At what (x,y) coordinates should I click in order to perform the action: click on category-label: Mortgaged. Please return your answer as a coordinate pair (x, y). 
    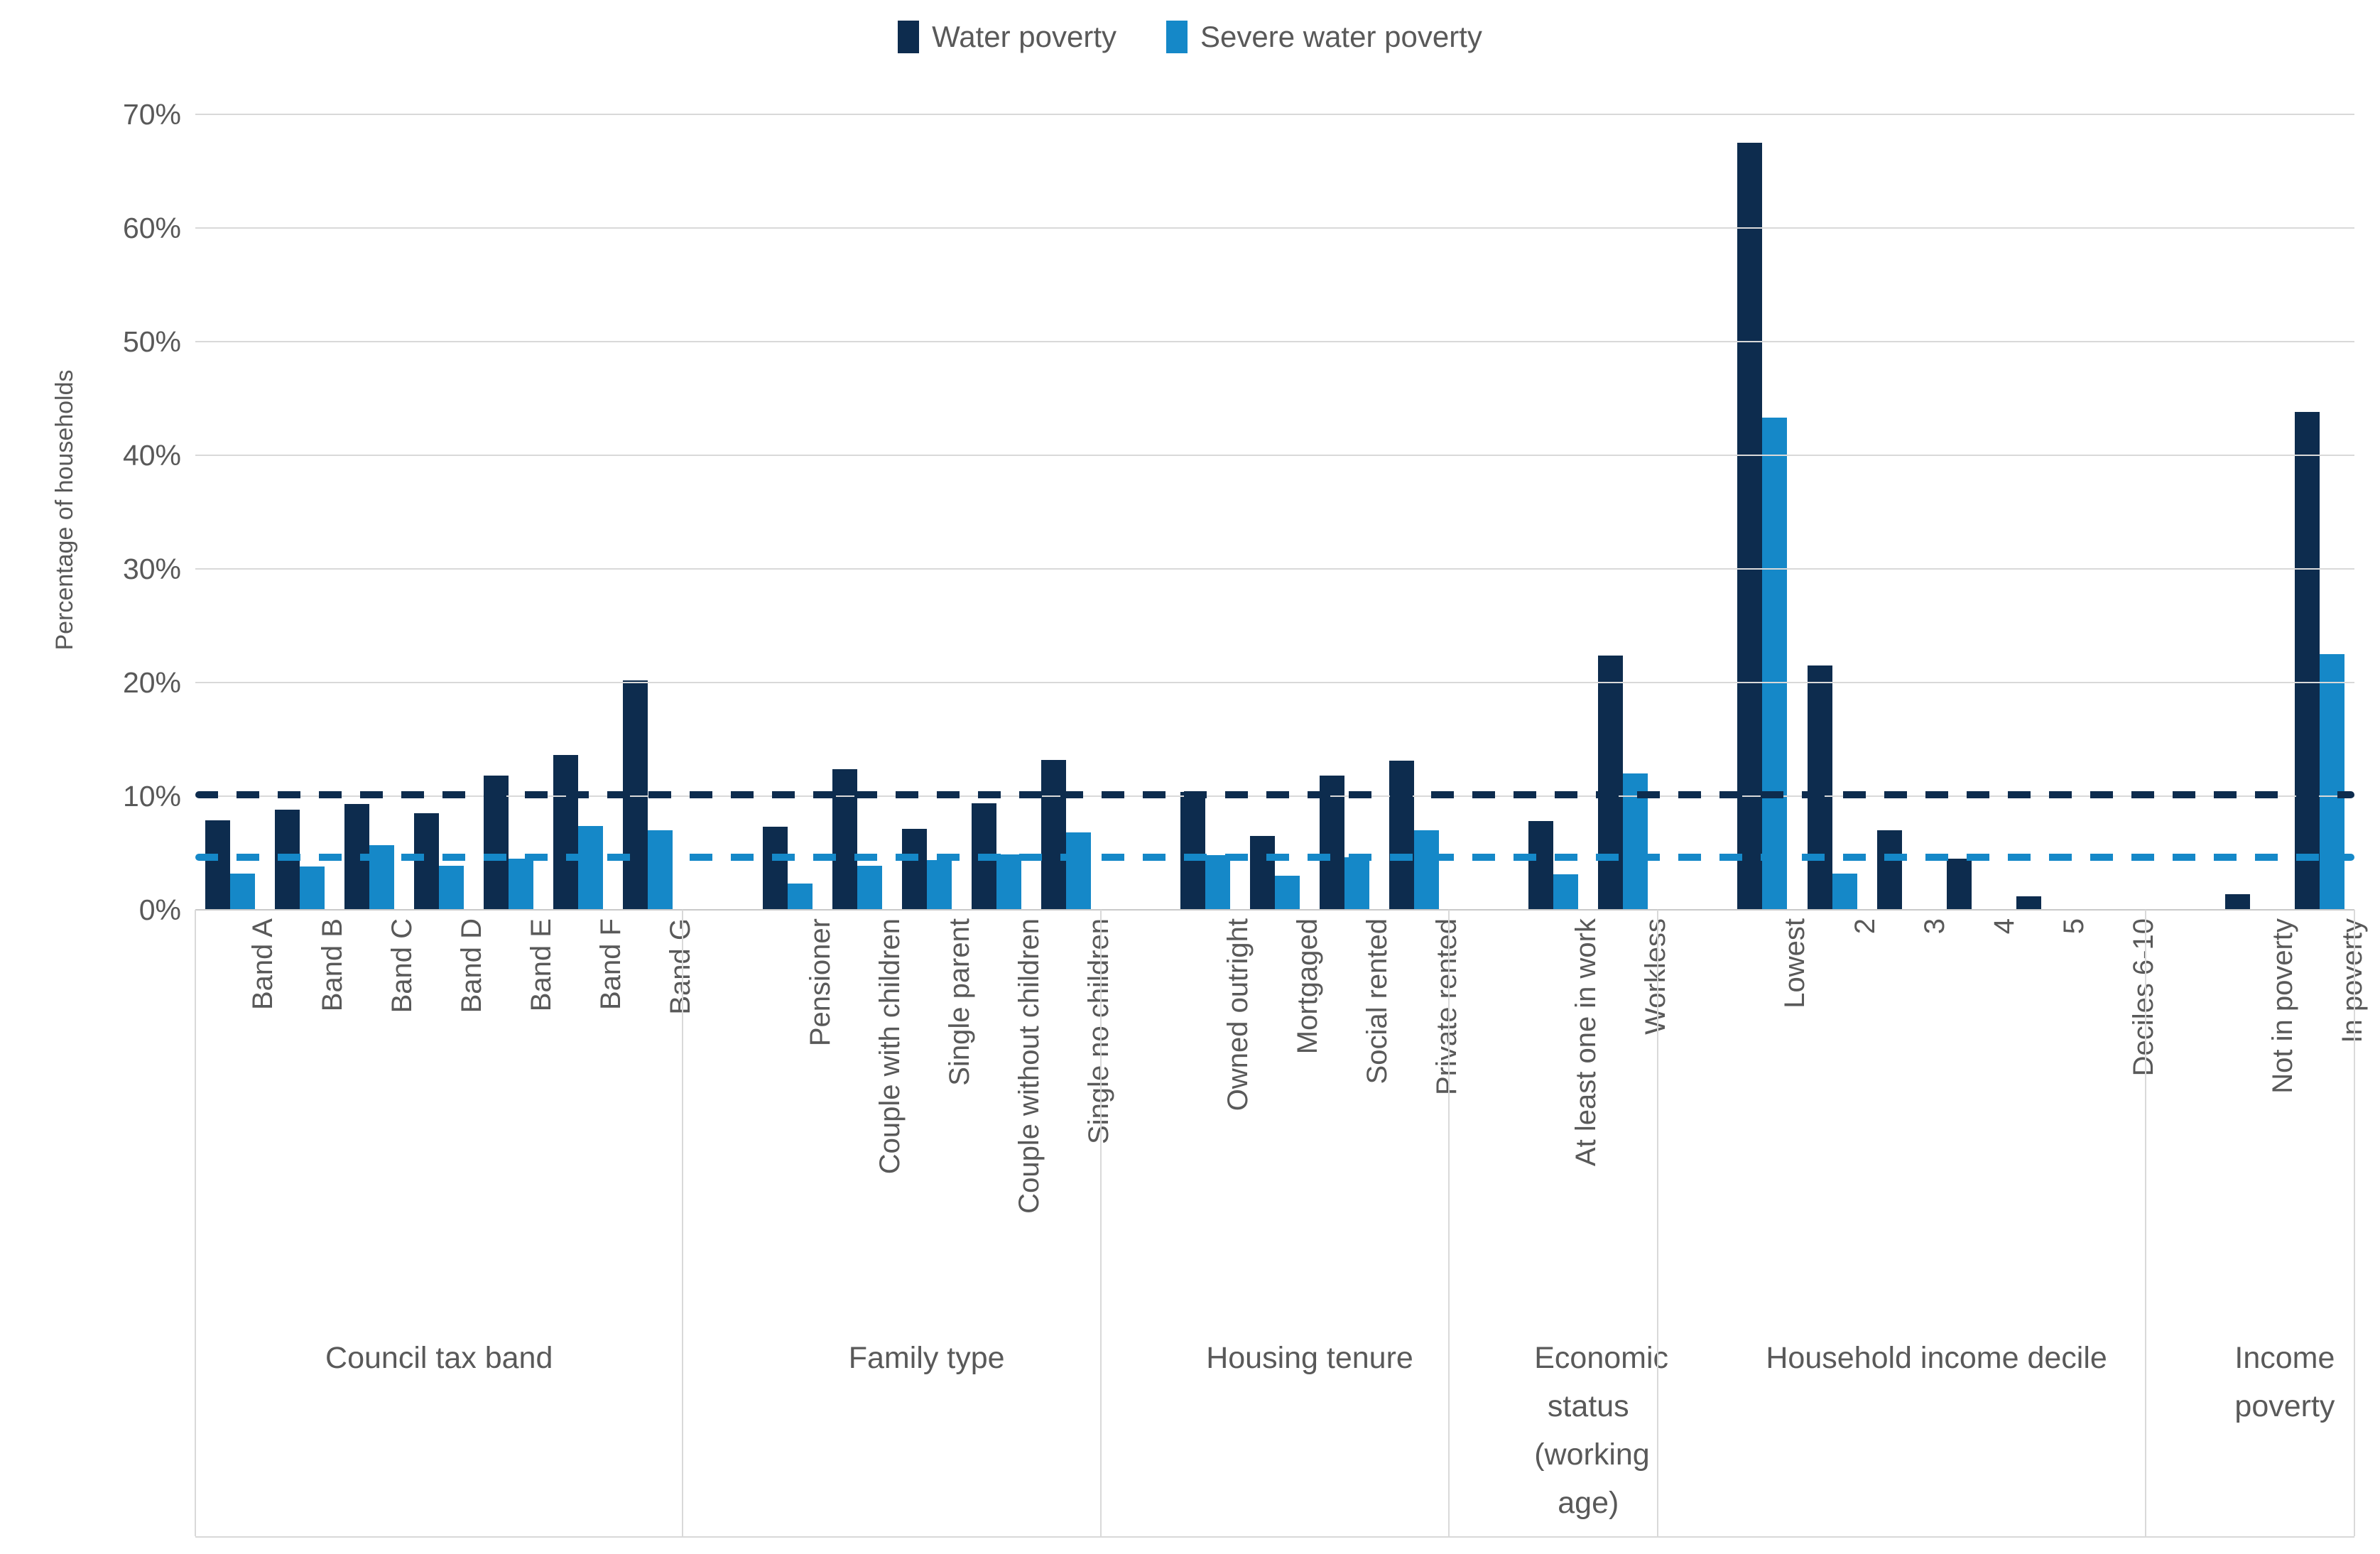
    Looking at the image, I should click on (1307, 986).